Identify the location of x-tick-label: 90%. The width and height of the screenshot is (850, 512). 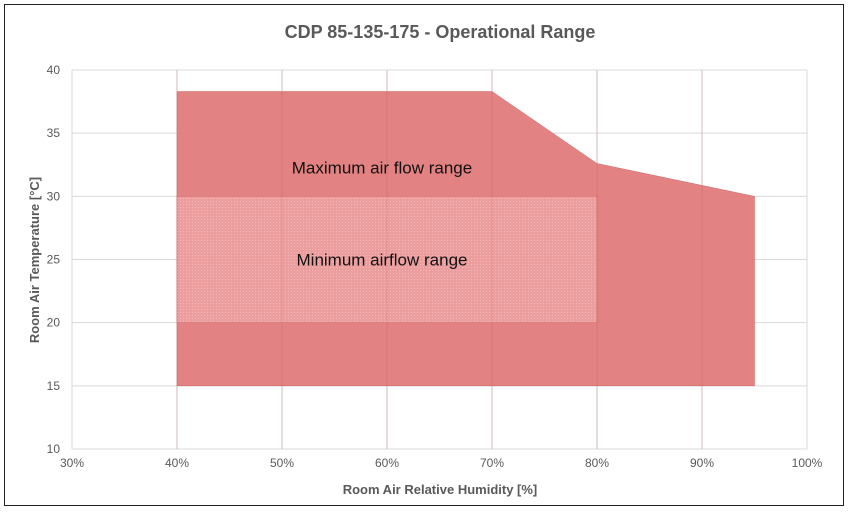
(702, 463).